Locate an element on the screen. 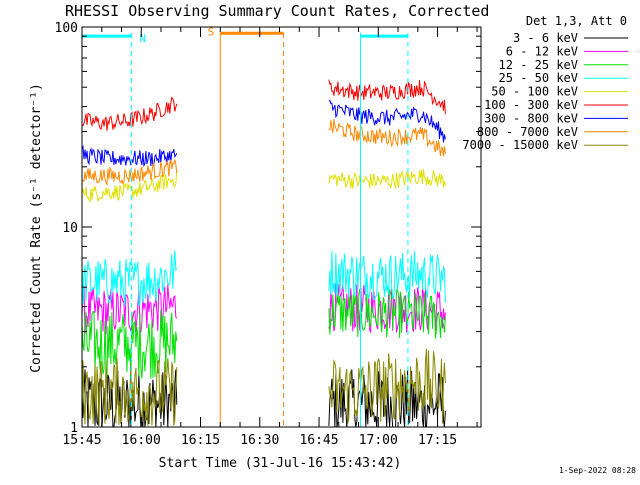 The height and width of the screenshot is (485, 640). x-tick-label-1: 16:00 is located at coordinates (141, 440).